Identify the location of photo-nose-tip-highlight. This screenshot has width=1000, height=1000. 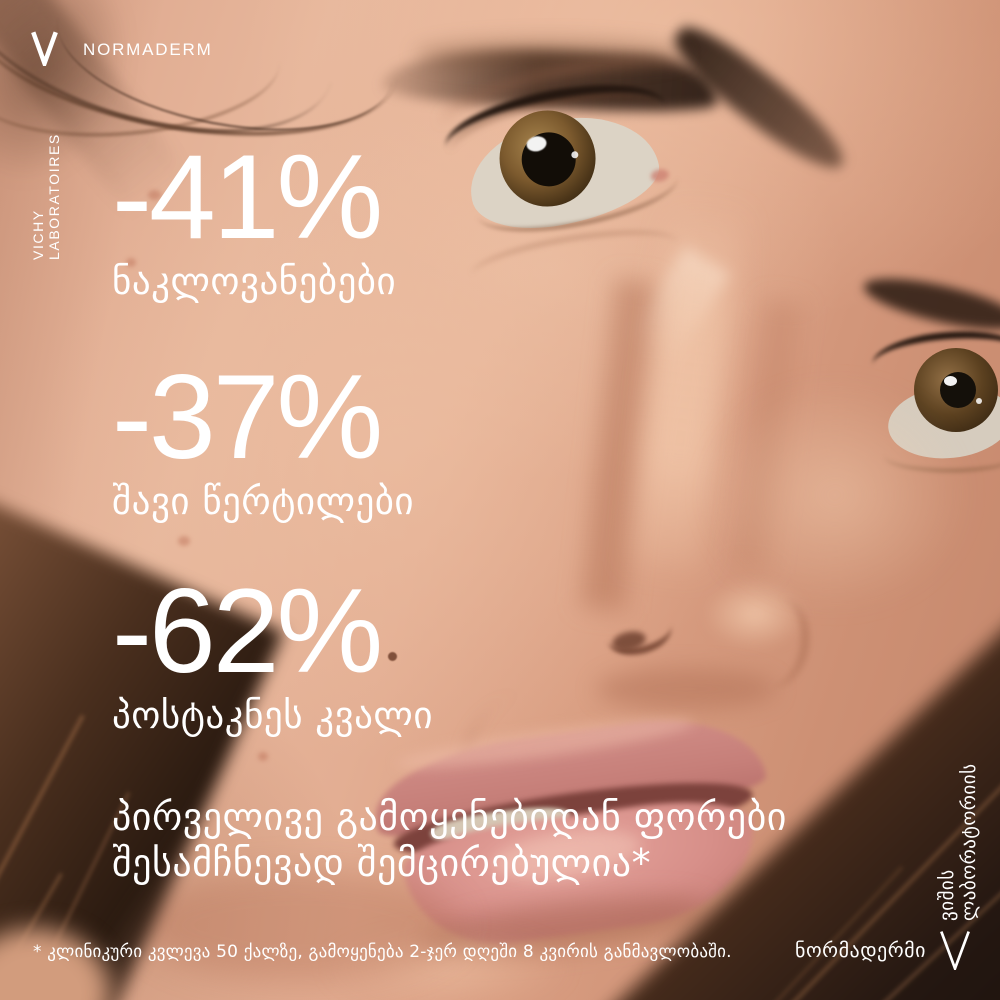
(755, 614).